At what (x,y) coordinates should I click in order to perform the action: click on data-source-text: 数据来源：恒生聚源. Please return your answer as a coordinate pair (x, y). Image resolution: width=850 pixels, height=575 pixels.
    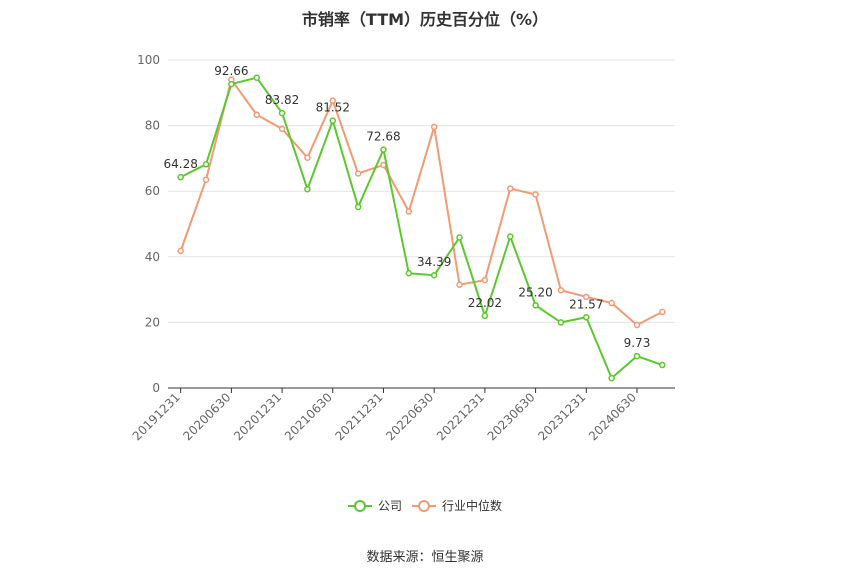
    Looking at the image, I should click on (425, 557).